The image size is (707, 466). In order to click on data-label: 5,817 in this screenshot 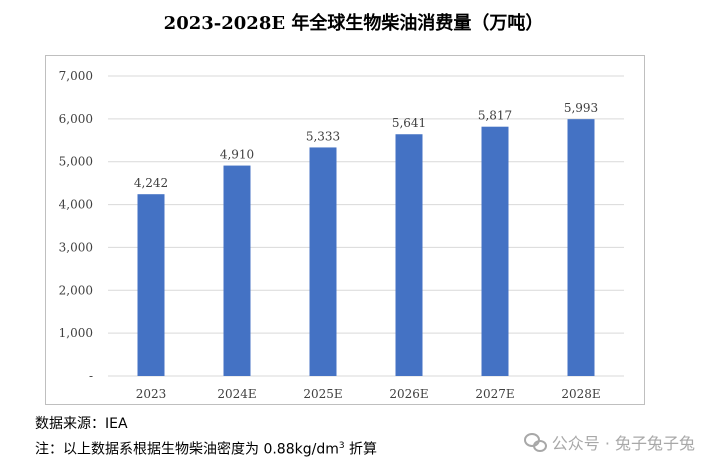, I will do `click(495, 116)`.